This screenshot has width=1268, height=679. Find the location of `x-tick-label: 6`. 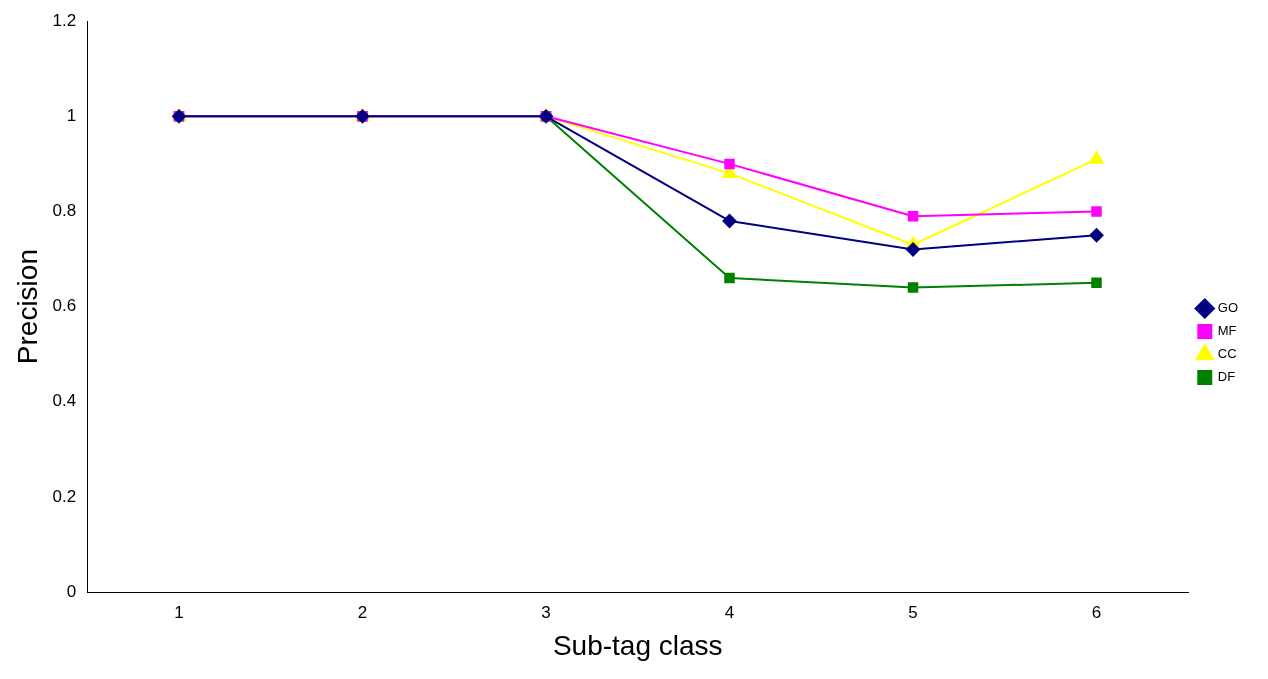

x-tick-label: 6 is located at coordinates (1096, 612).